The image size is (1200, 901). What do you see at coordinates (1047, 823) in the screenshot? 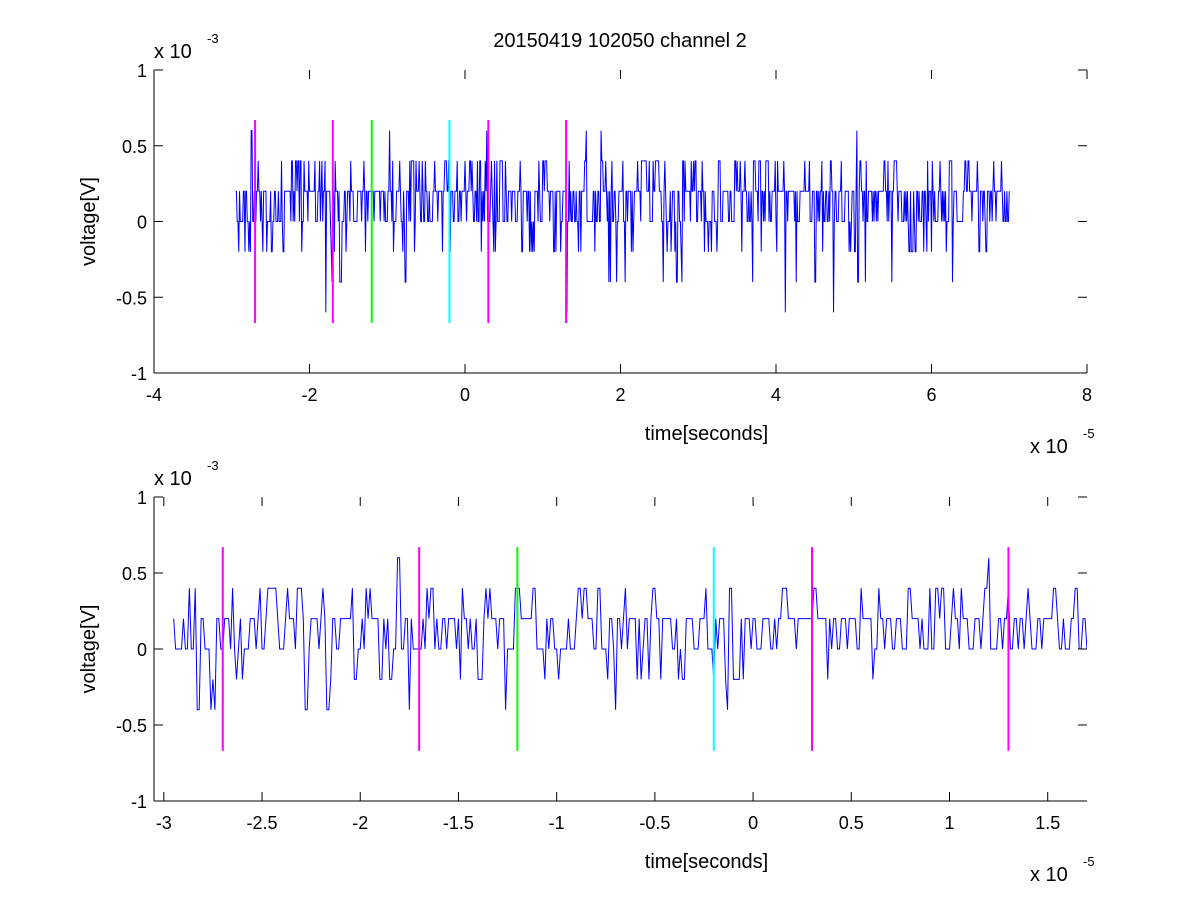
I see `x-tick-label: 1.5` at bounding box center [1047, 823].